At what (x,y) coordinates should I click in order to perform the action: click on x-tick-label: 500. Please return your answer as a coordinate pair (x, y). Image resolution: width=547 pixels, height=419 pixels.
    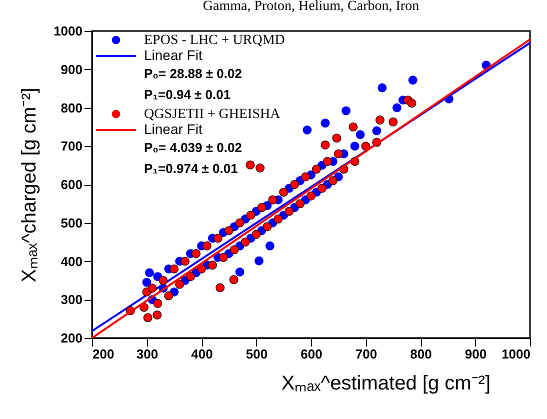
    Looking at the image, I should click on (257, 354).